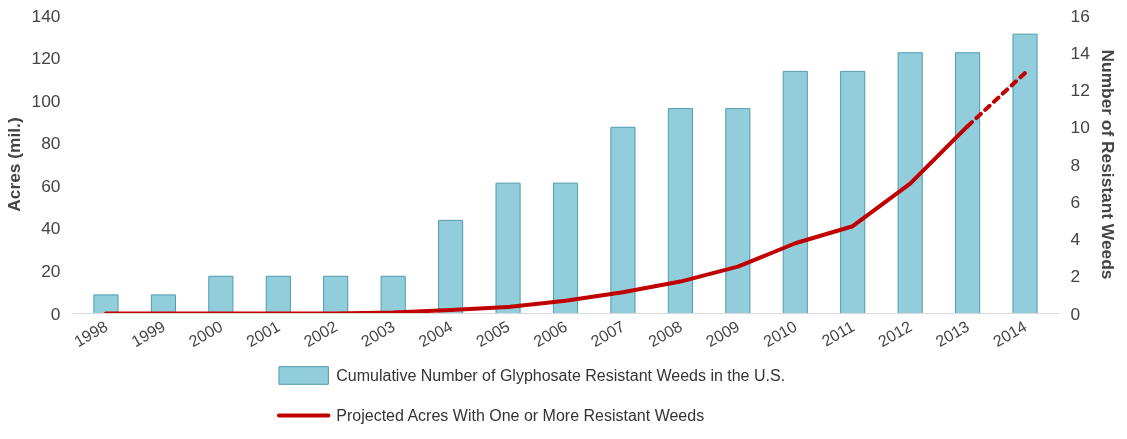 This screenshot has height=439, width=1127. What do you see at coordinates (550, 334) in the screenshot?
I see `x-tick-label: 2006` at bounding box center [550, 334].